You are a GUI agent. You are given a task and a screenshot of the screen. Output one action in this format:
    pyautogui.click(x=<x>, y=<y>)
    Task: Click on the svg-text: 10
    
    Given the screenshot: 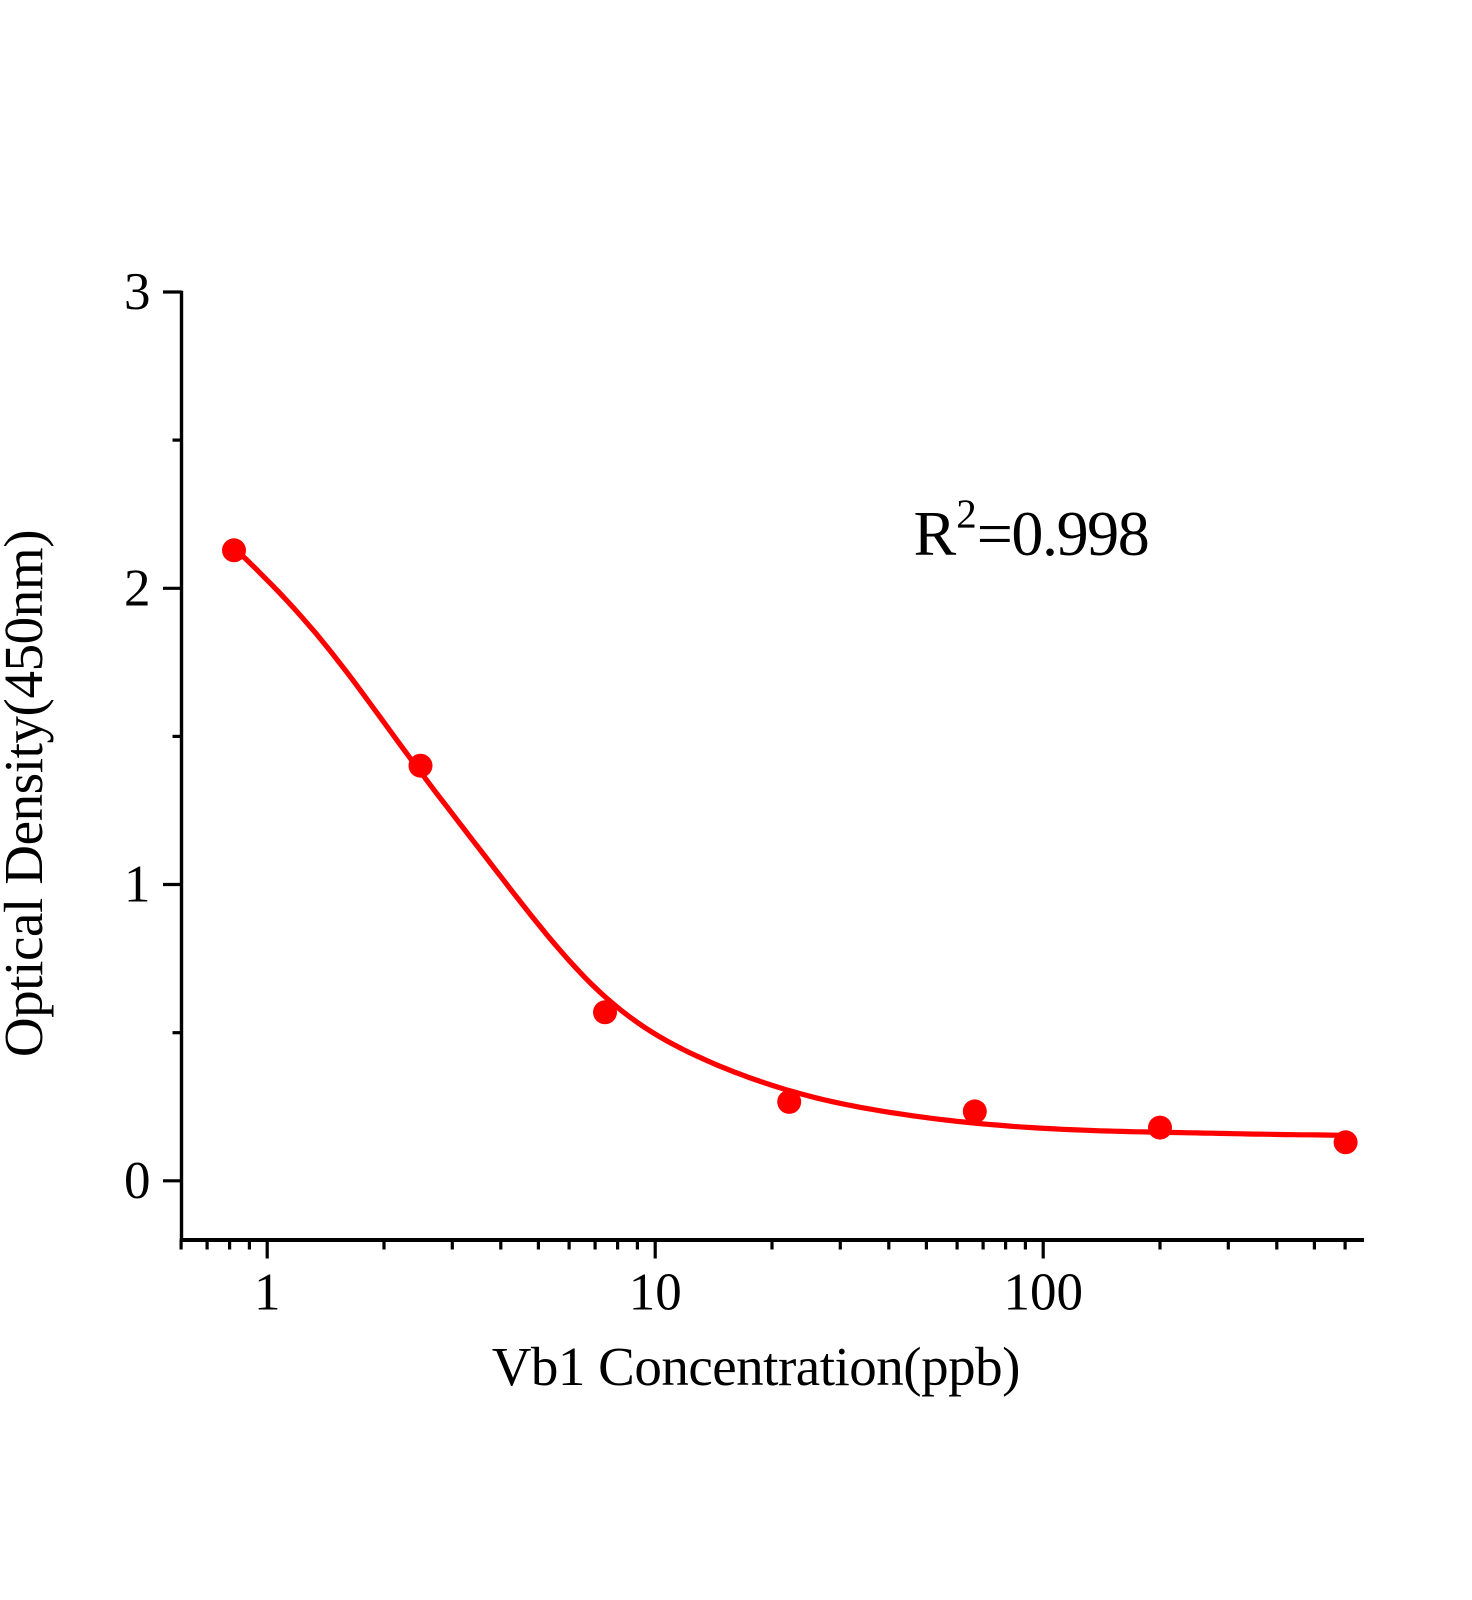 What is the action you would take?
    pyautogui.click(x=655, y=1293)
    